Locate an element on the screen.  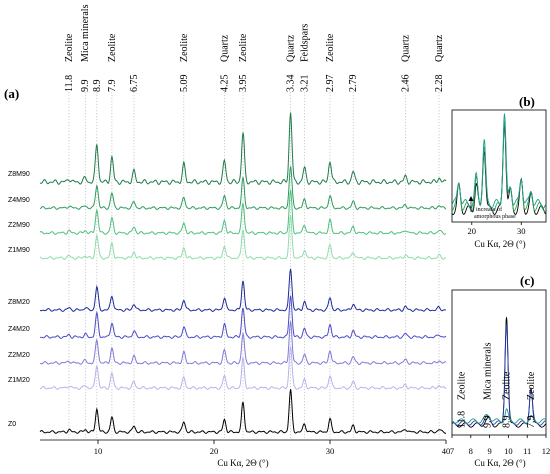
sample-label: Z2M20 is located at coordinates (19, 355).